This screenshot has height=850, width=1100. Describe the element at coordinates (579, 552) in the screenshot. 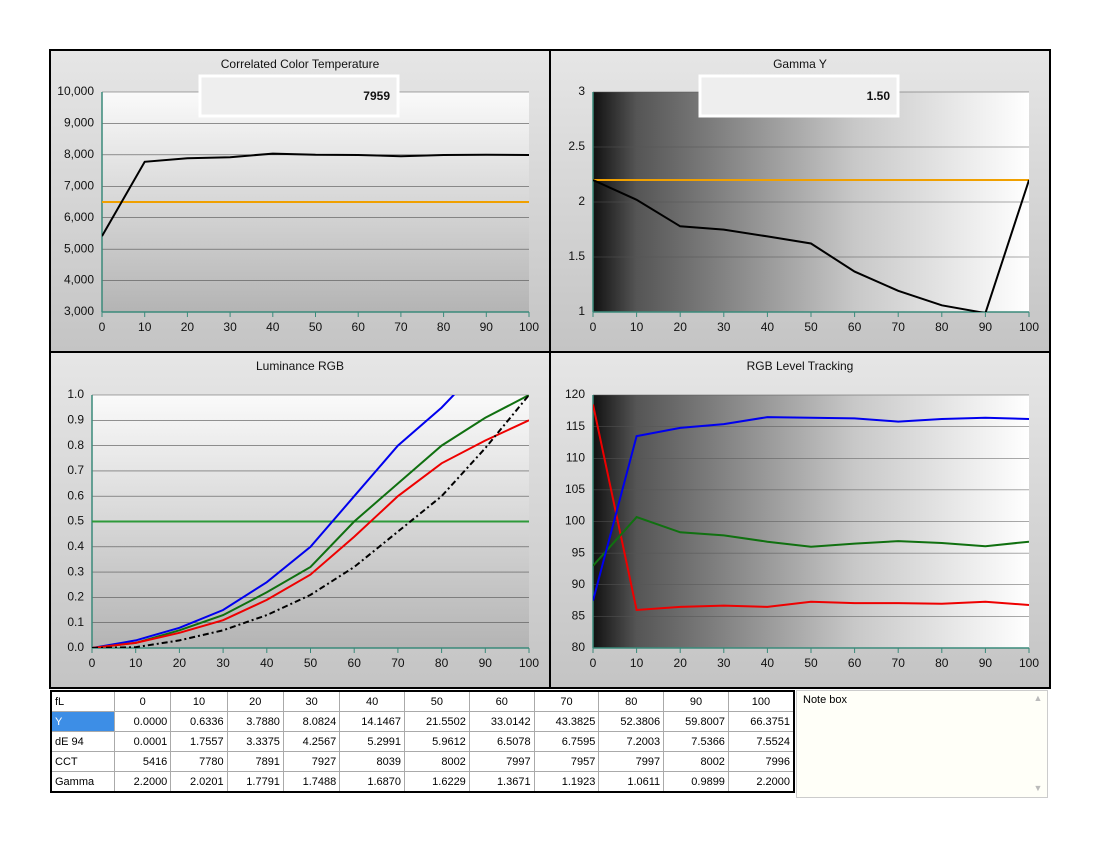

I see `y-tick-label: 95` at that location.